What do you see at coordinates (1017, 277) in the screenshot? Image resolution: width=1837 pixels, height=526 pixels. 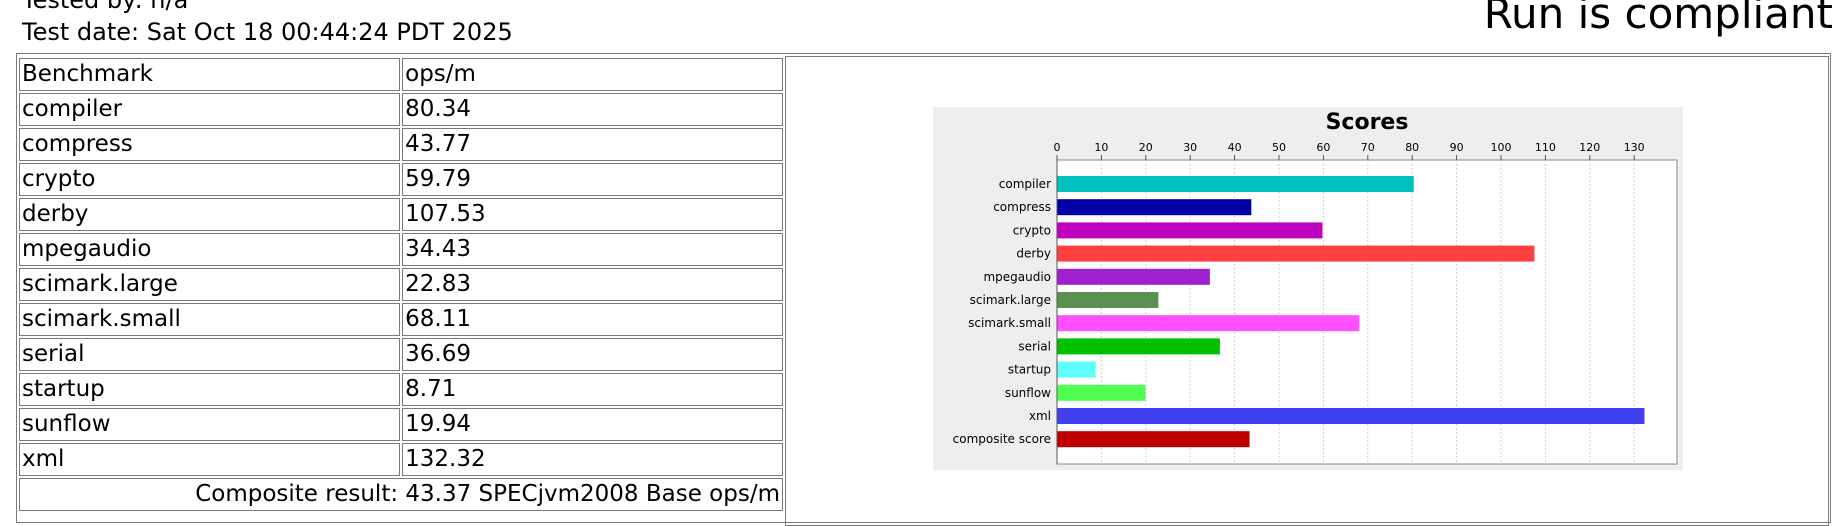 I see `bar-label: mpegaudio` at bounding box center [1017, 277].